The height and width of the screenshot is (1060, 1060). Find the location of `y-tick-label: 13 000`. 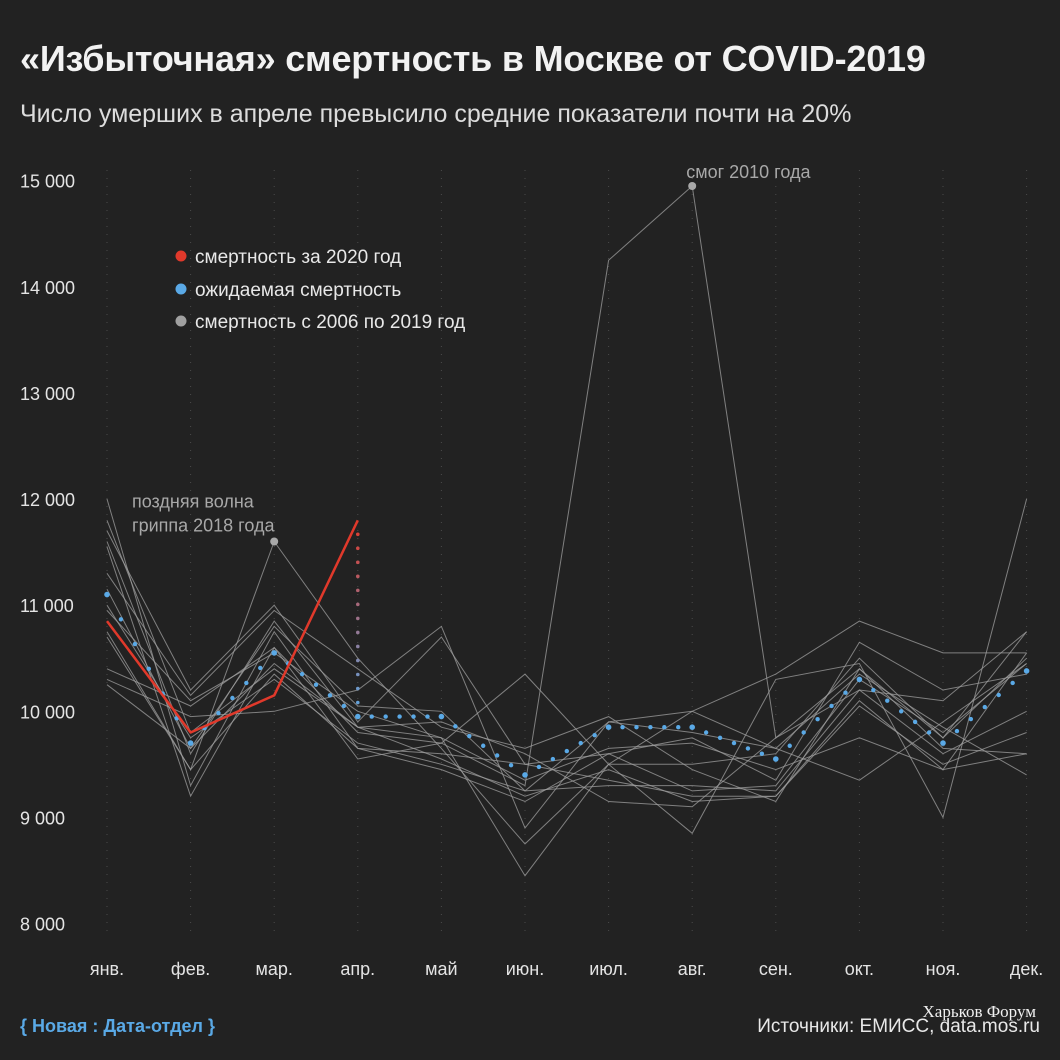

y-tick-label: 13 000 is located at coordinates (47, 394).